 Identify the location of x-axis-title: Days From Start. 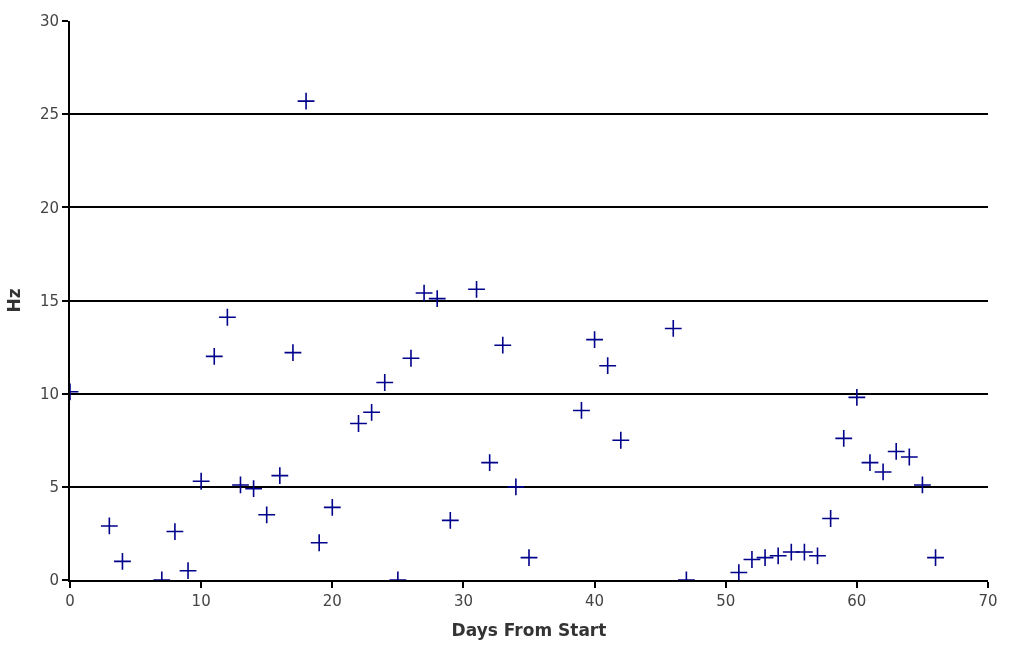
(529, 629).